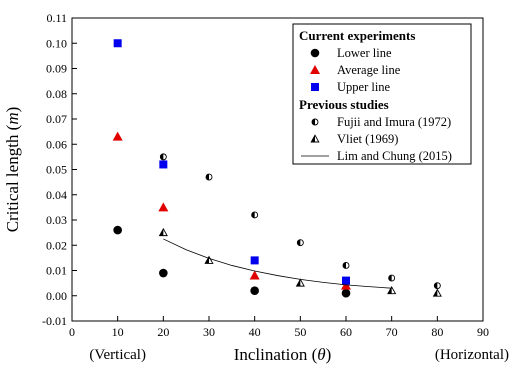 This screenshot has width=511, height=367. I want to click on legend-entry-label: Upper line, so click(364, 87).